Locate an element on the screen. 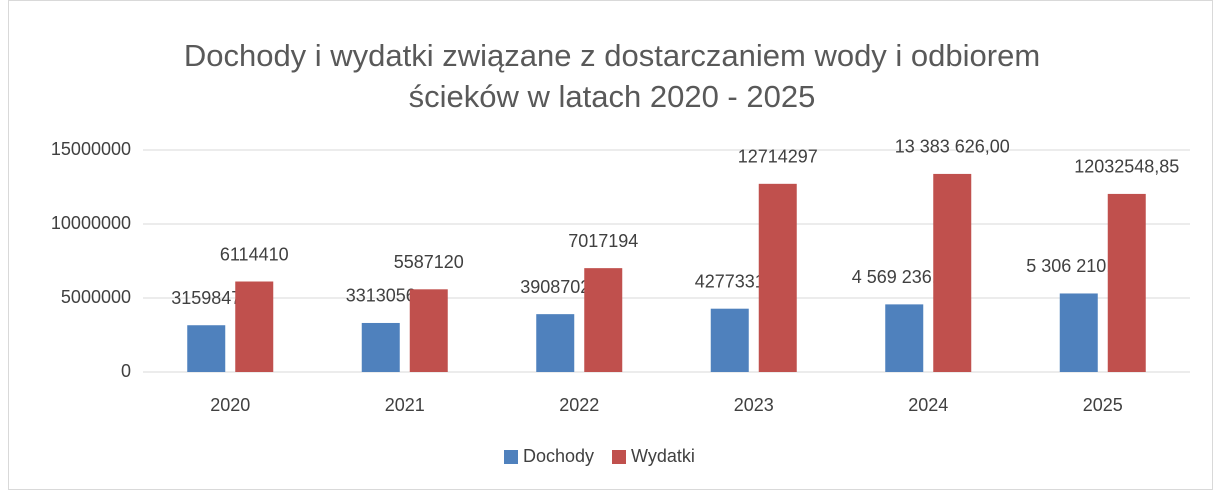  chart-title: ścieków w latach 2020 - 2025 is located at coordinates (612, 96).